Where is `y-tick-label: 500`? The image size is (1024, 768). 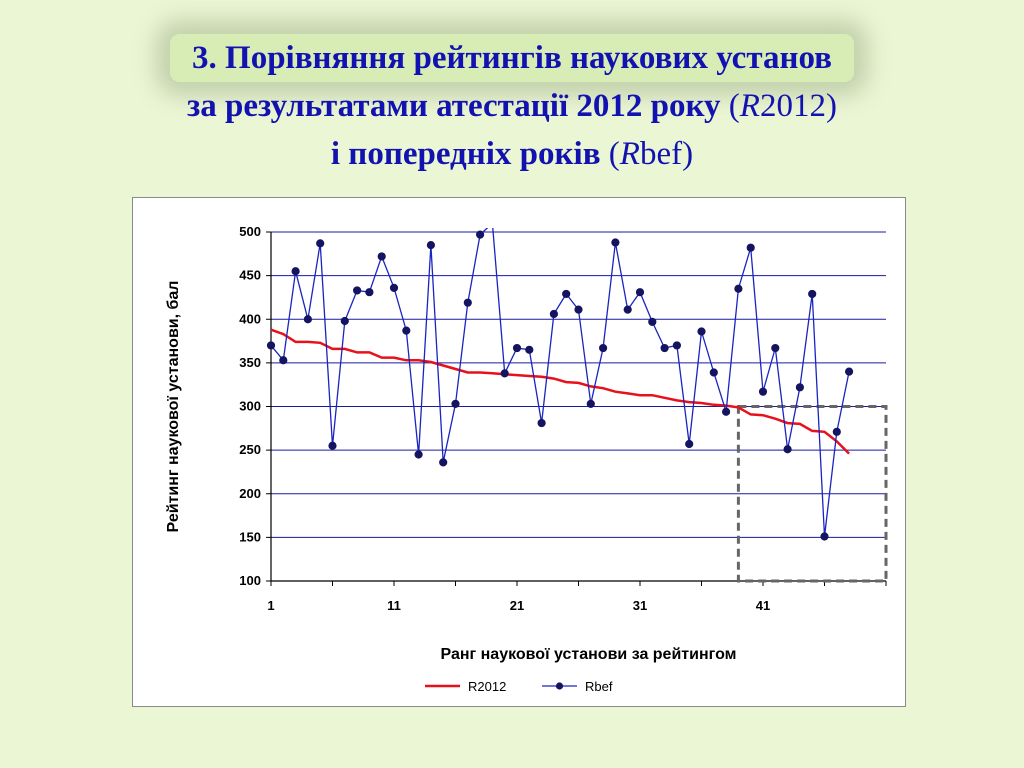 y-tick-label: 500 is located at coordinates (250, 231).